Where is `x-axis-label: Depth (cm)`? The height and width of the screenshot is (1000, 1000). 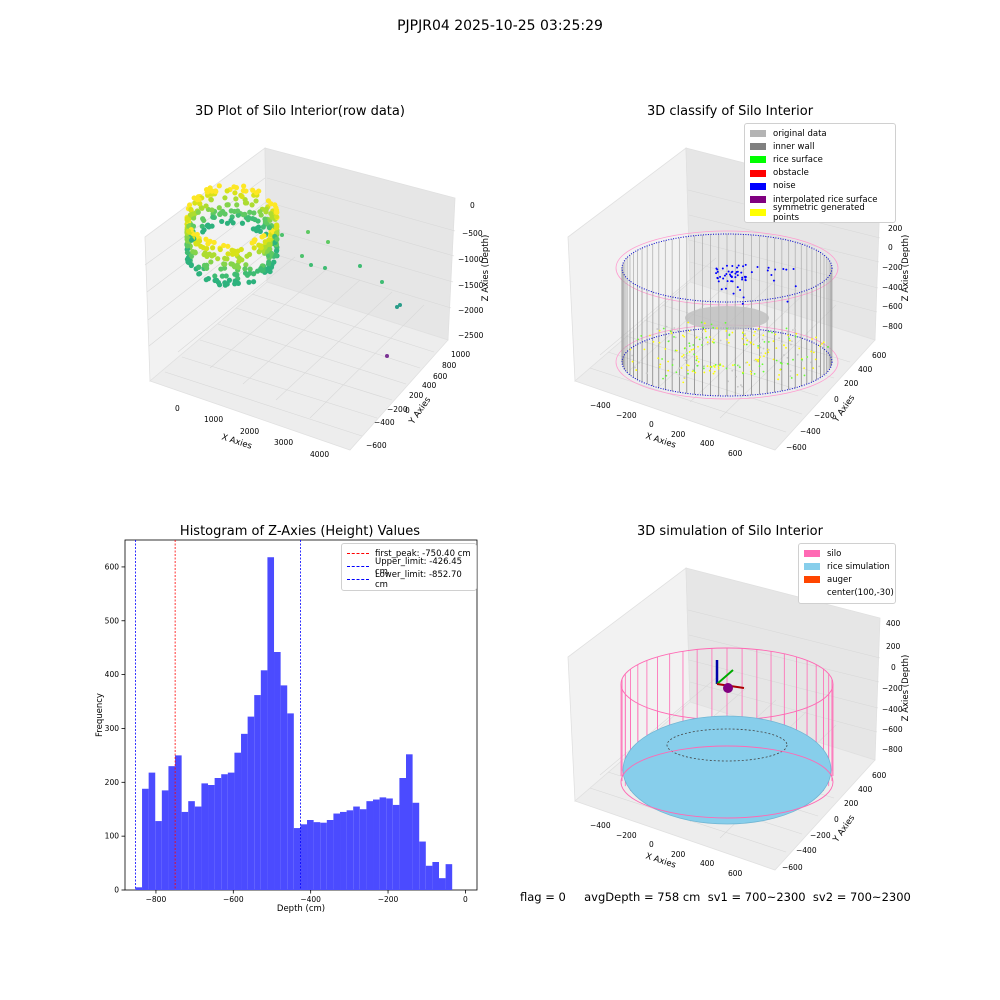
x-axis-label: Depth (cm) is located at coordinates (301, 909).